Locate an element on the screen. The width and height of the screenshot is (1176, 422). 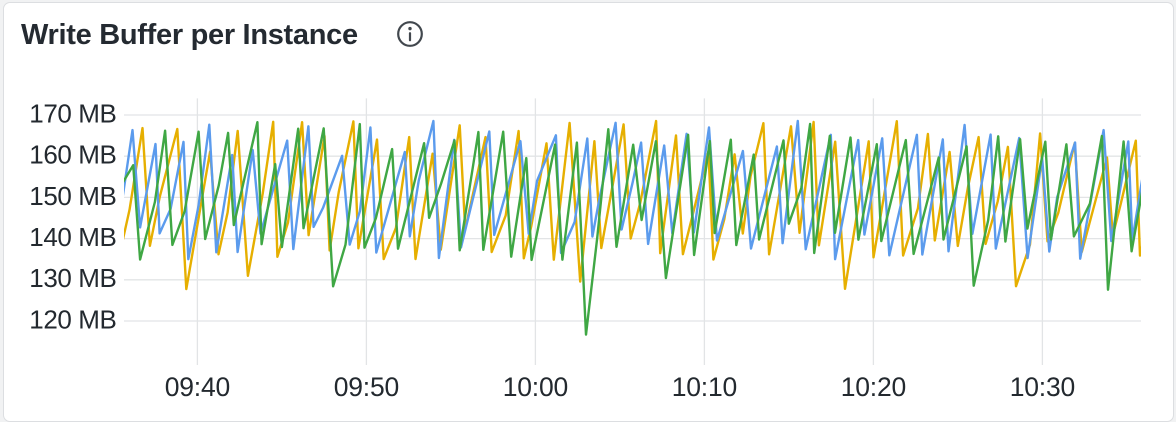
svg-text: 160 MB is located at coordinates (72, 155).